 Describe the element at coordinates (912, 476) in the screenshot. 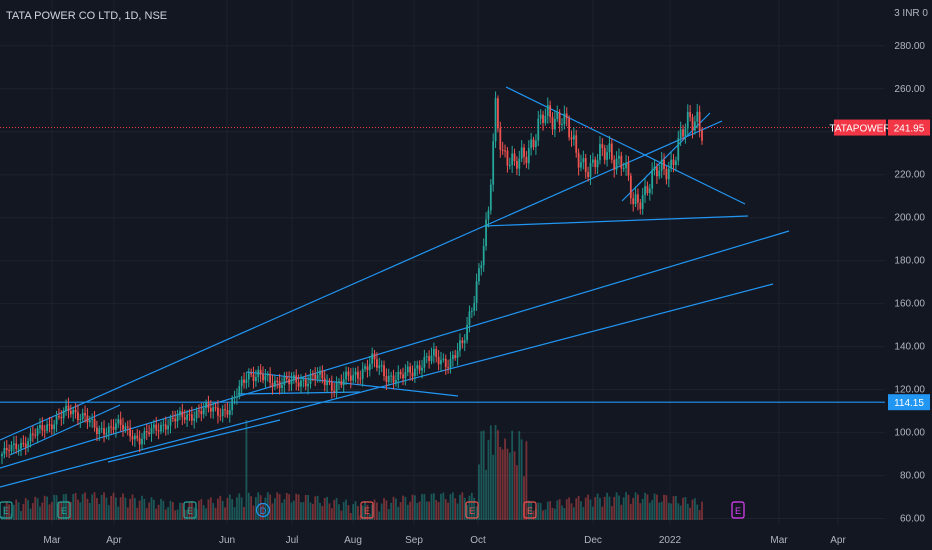

I see `y-tick-label: 80.00` at that location.